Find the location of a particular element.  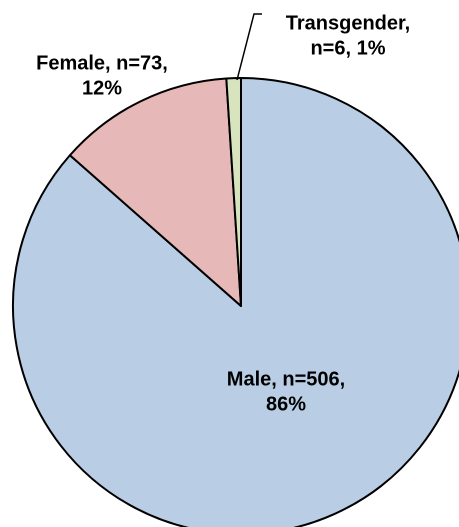

data-label: Transgender, is located at coordinates (348, 23).